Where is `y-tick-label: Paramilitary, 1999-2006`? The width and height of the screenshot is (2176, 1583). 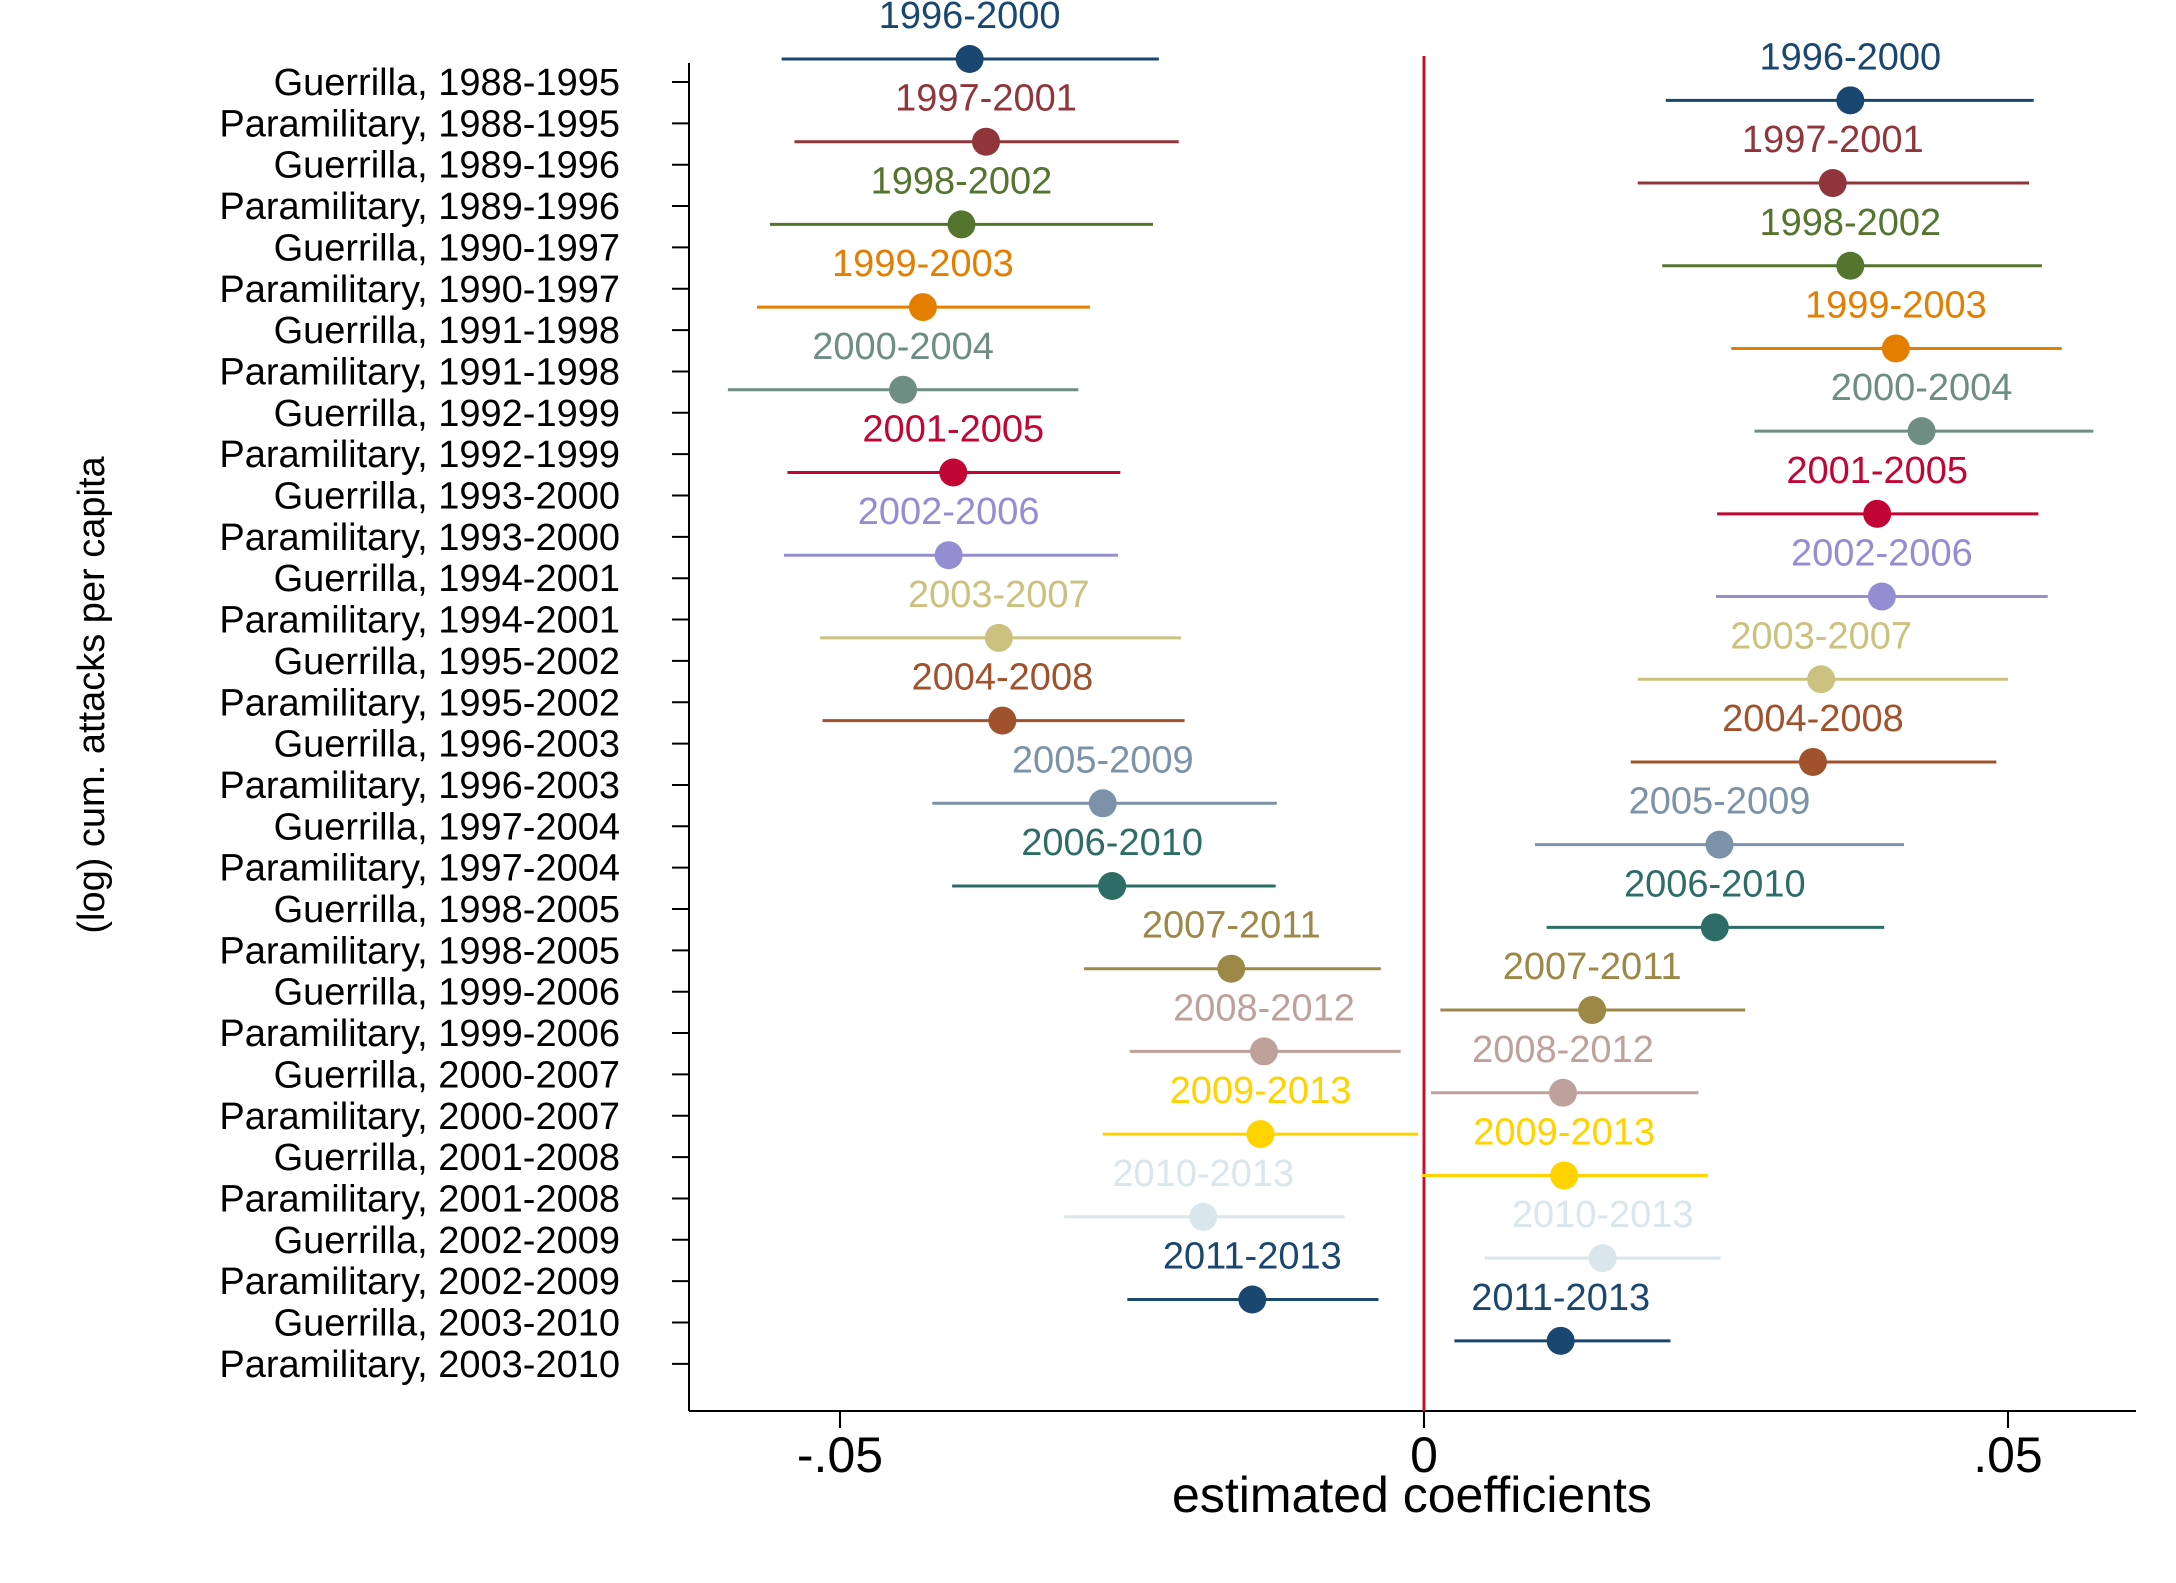 y-tick-label: Paramilitary, 1999-2006 is located at coordinates (419, 1034).